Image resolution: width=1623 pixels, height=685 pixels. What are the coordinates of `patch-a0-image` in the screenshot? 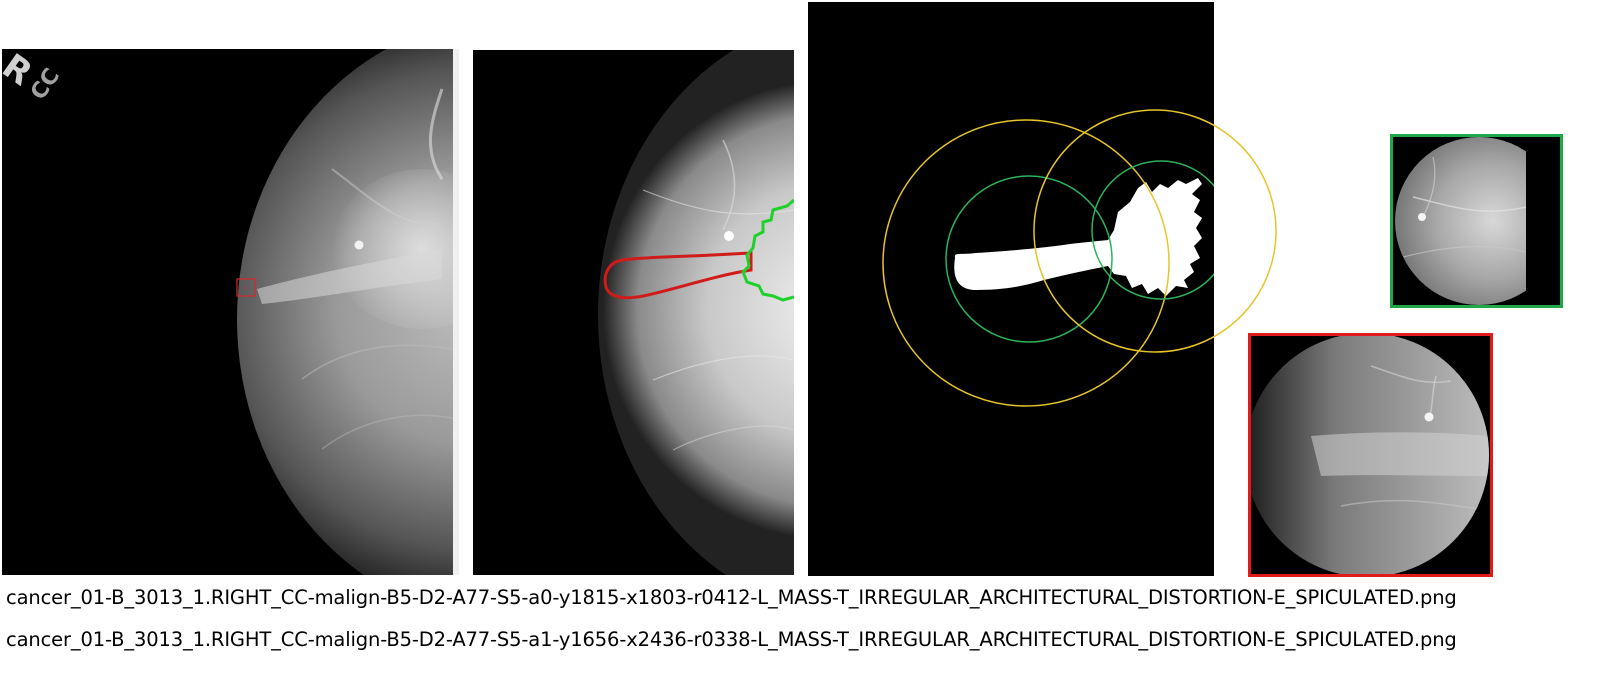 It's located at (1370, 455).